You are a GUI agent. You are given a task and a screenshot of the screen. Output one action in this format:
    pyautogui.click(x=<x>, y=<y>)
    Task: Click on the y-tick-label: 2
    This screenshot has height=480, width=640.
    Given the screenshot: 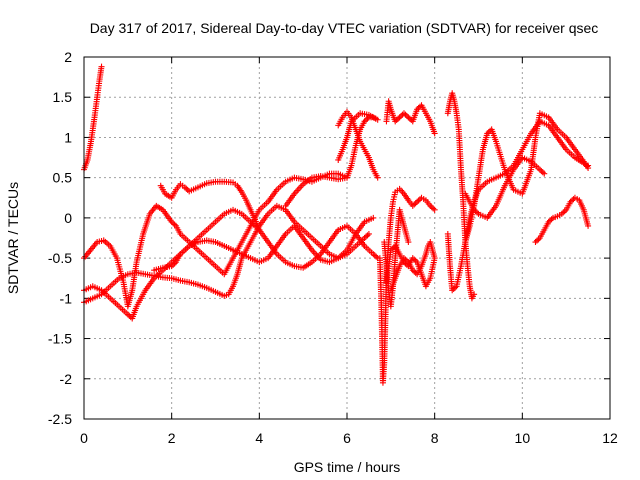 What is the action you would take?
    pyautogui.click(x=68, y=57)
    